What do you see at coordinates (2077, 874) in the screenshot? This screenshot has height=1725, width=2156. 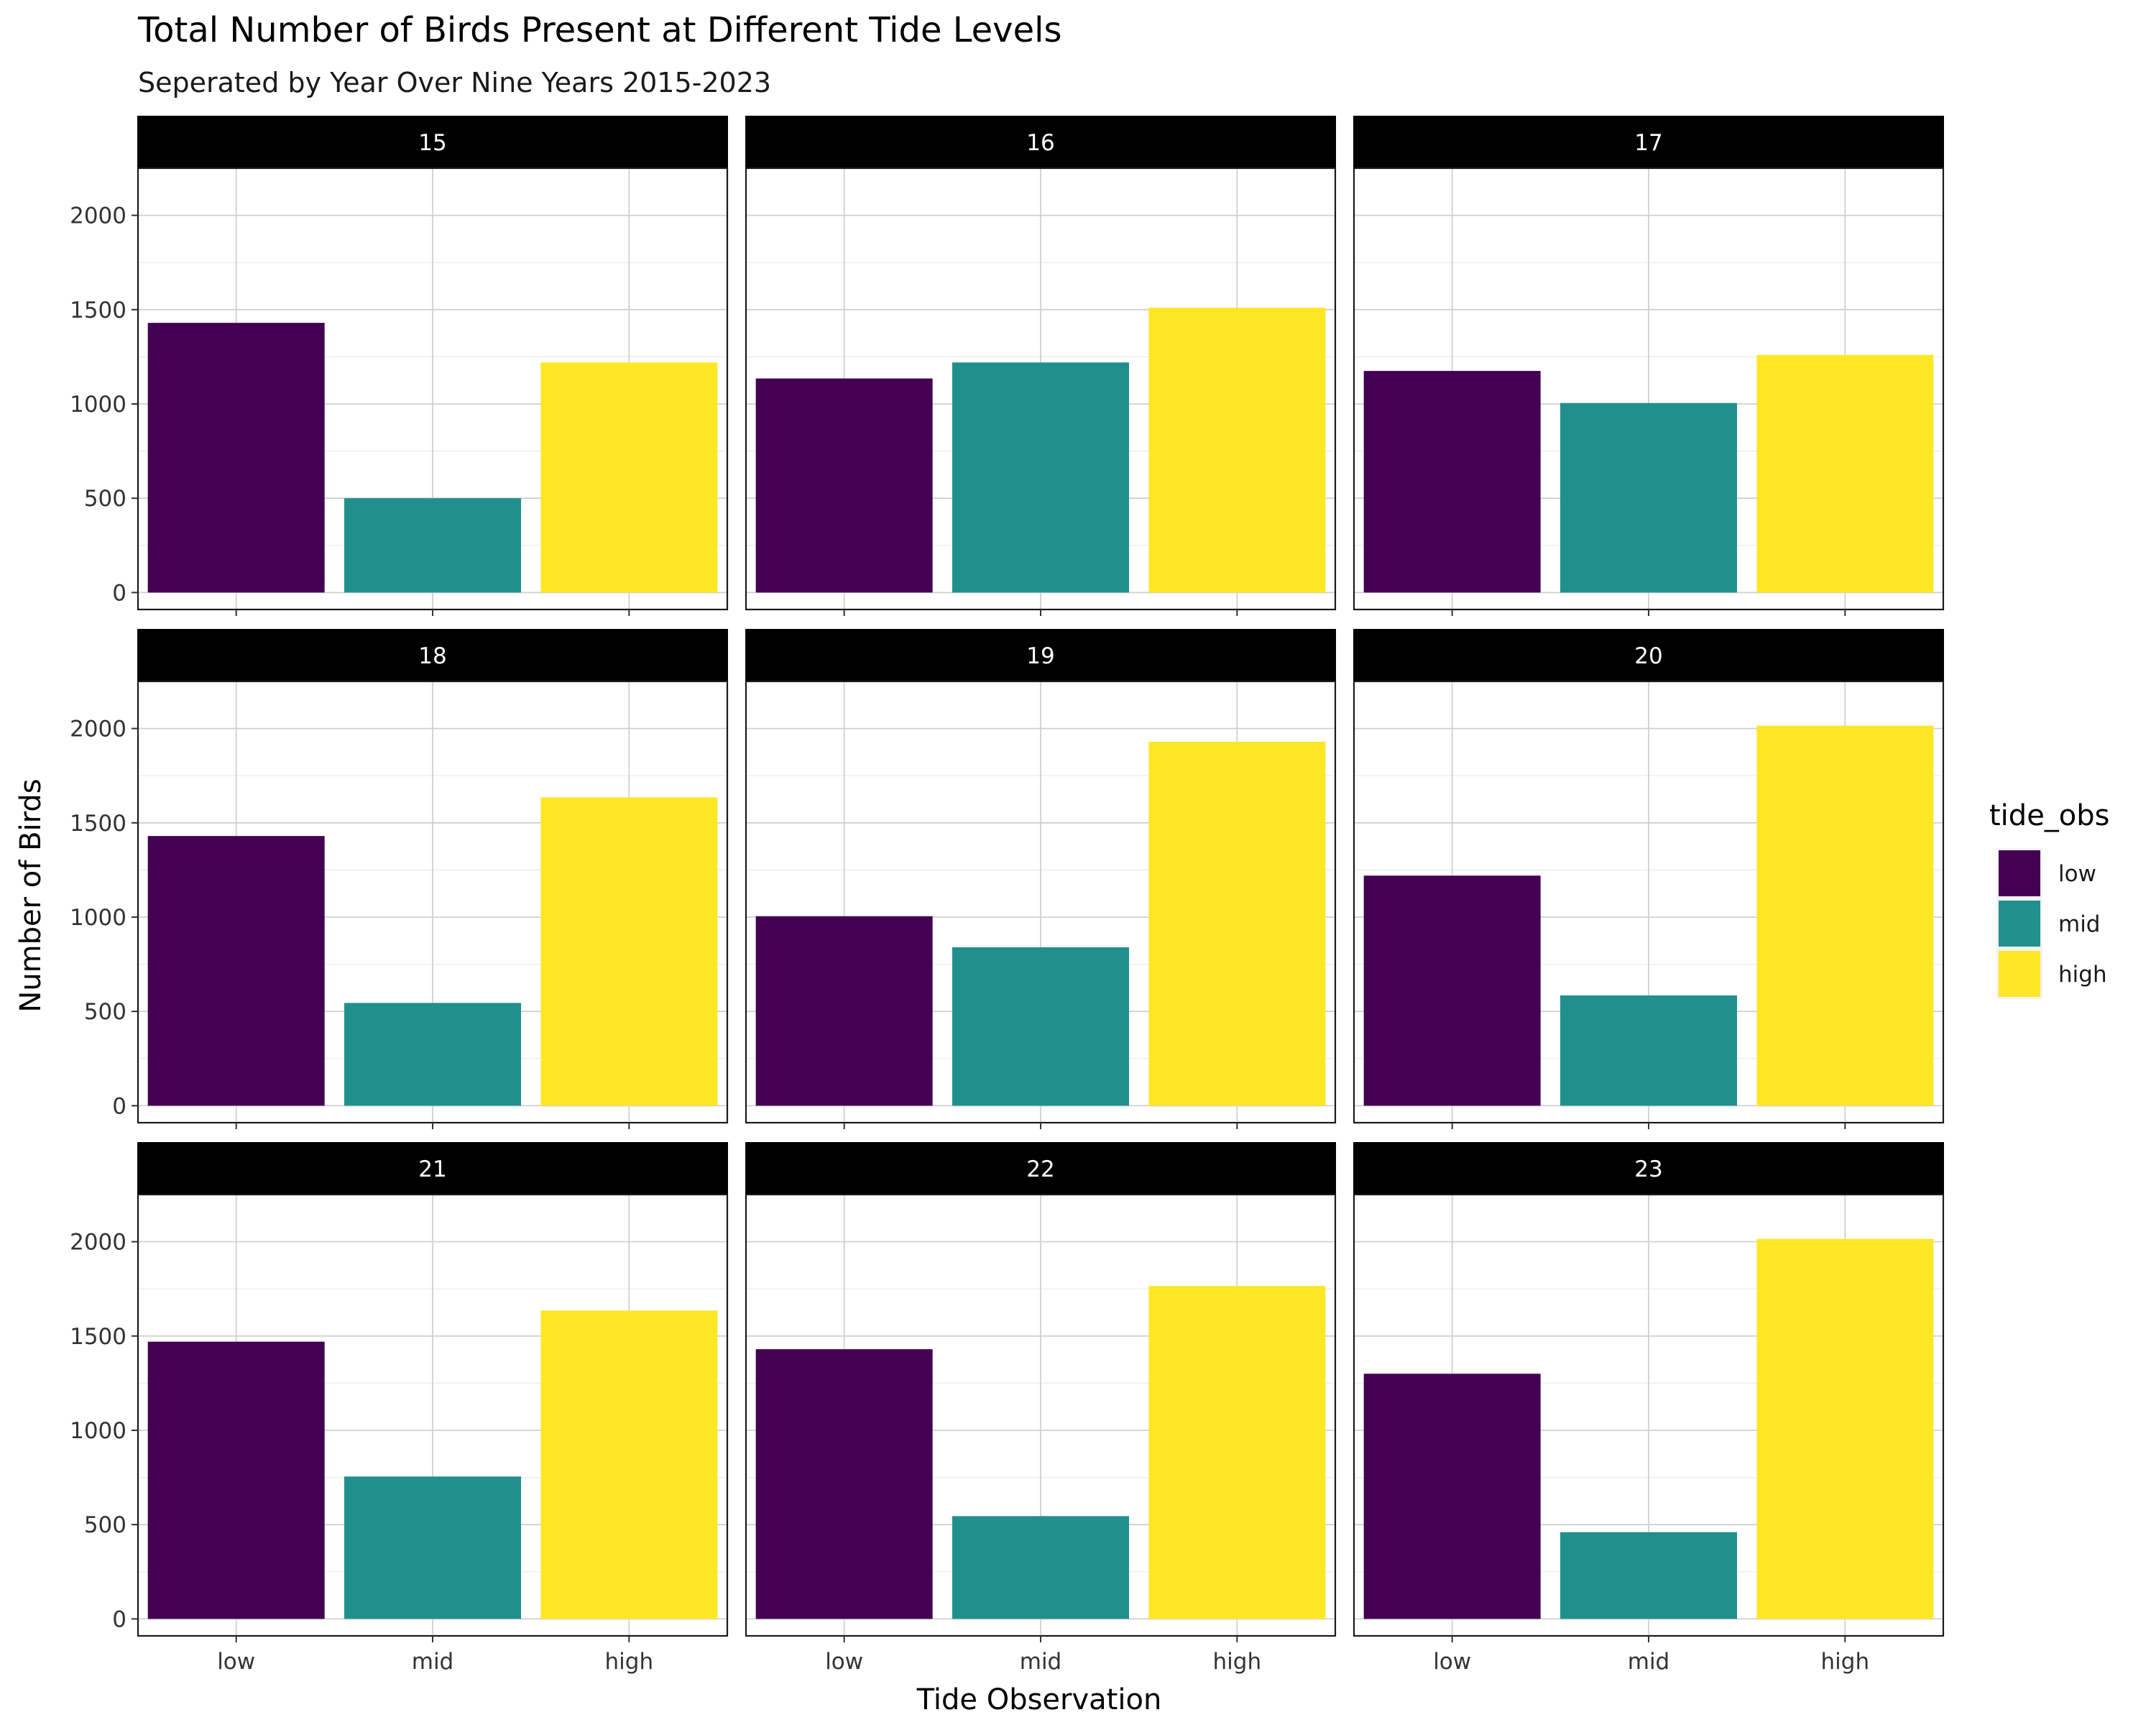 I see `legend-label: low` at bounding box center [2077, 874].